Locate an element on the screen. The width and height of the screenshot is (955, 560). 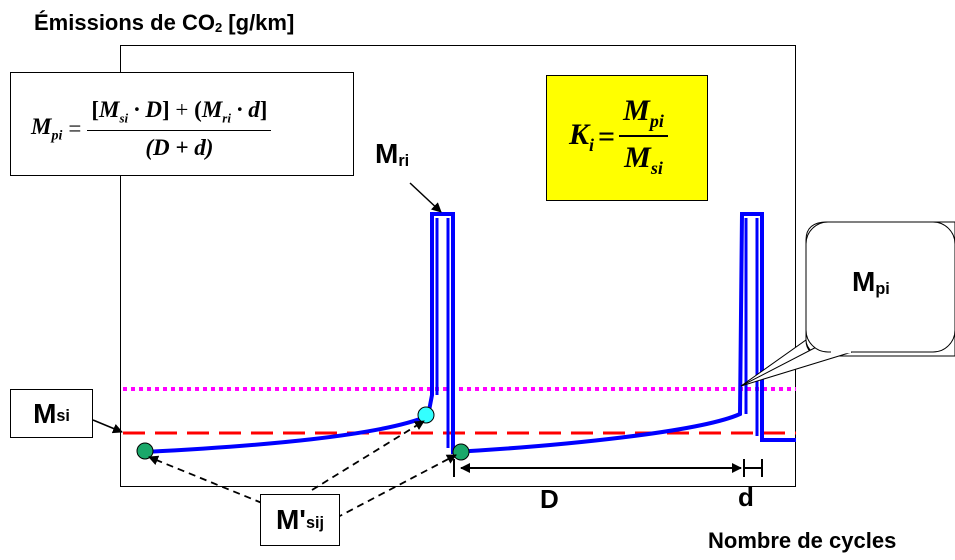
msij-label-box: M' sij is located at coordinates (300, 520).